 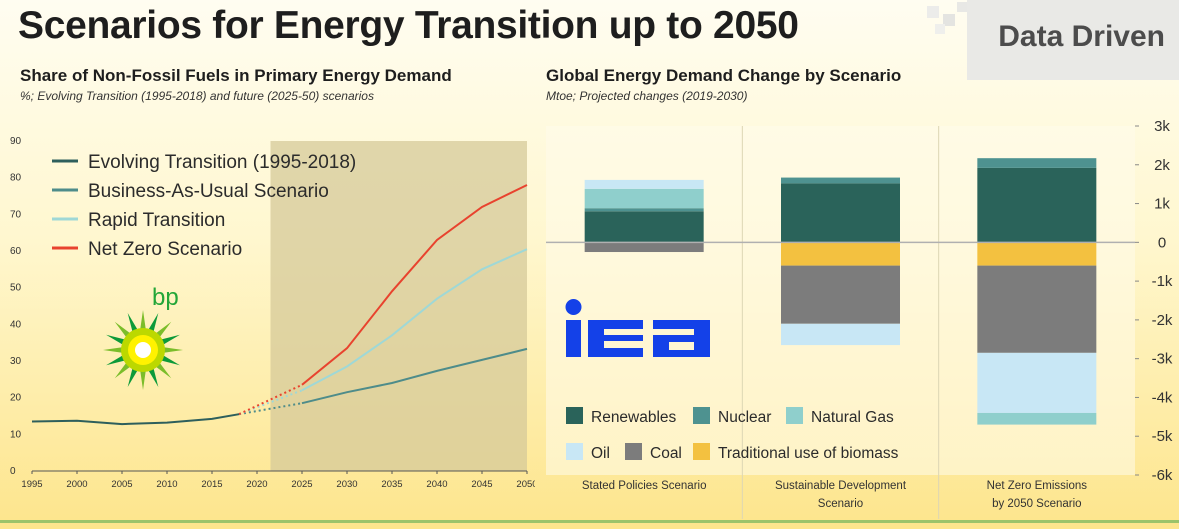 I want to click on legend-label: Evolving Transition (1995-2018), so click(x=222, y=162).